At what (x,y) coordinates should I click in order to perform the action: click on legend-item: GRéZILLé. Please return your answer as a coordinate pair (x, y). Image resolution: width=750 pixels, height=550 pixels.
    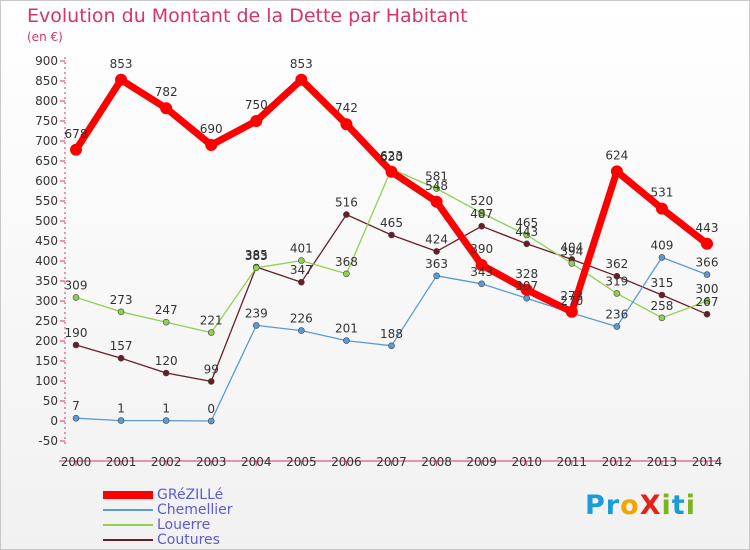
    Looking at the image, I should click on (168, 494).